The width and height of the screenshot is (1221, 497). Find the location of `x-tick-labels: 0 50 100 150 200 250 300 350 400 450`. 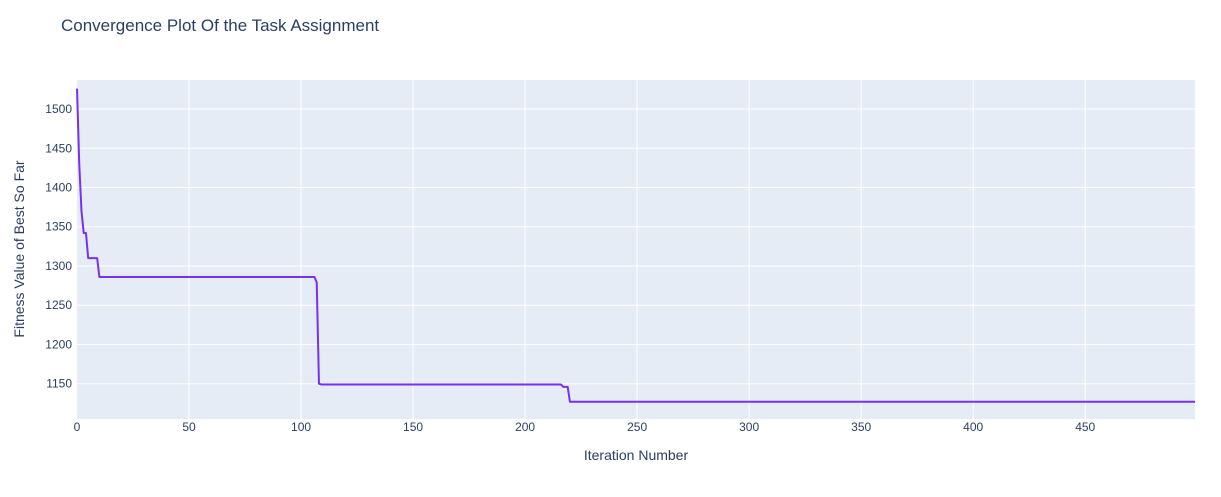

x-tick-labels: 0 50 100 150 200 250 300 350 400 450 is located at coordinates (585, 427).